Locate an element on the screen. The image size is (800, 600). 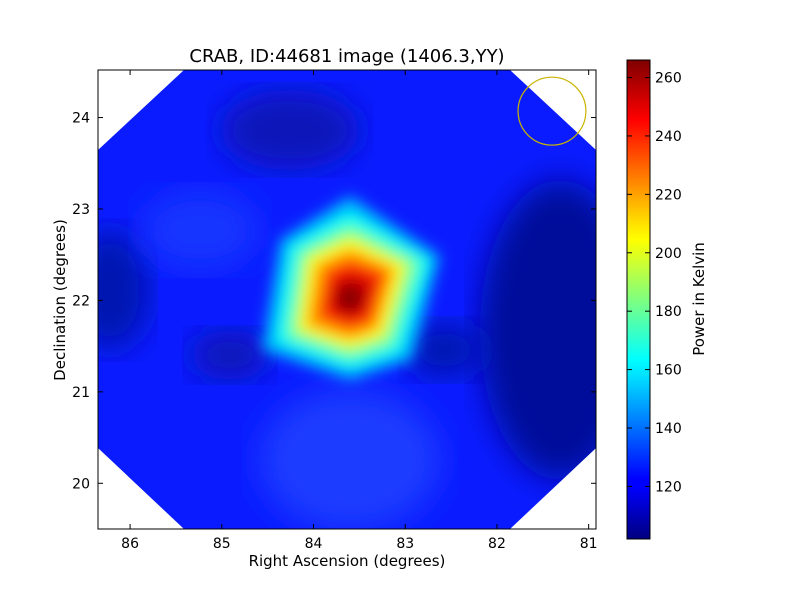
colorbar is located at coordinates (638, 299).